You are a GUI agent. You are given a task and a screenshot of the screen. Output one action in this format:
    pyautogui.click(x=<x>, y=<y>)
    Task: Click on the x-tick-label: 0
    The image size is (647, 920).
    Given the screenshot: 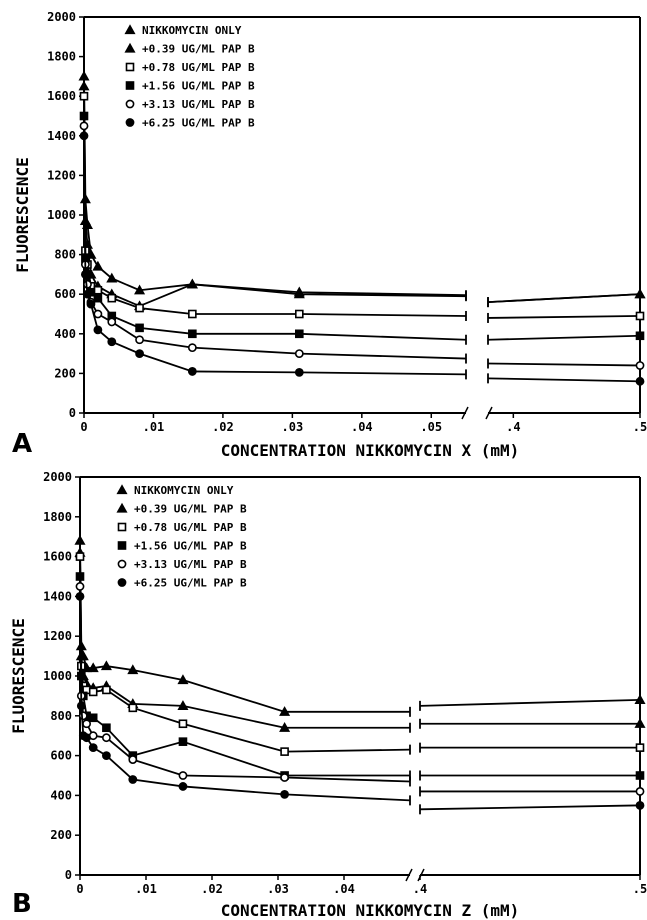 What is the action you would take?
    pyautogui.click(x=83, y=427)
    